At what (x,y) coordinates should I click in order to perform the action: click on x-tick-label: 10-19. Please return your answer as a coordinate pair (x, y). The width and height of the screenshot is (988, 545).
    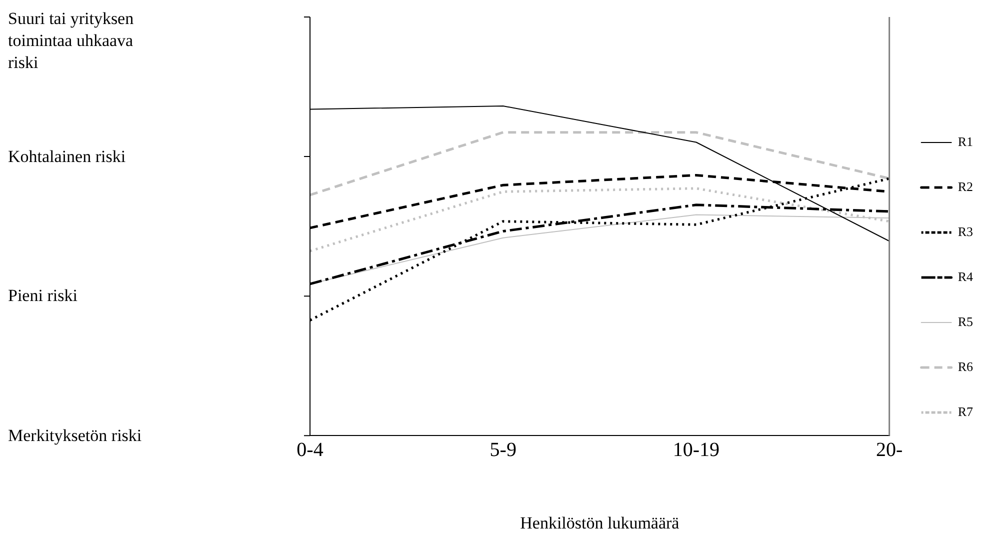
    Looking at the image, I should click on (696, 449).